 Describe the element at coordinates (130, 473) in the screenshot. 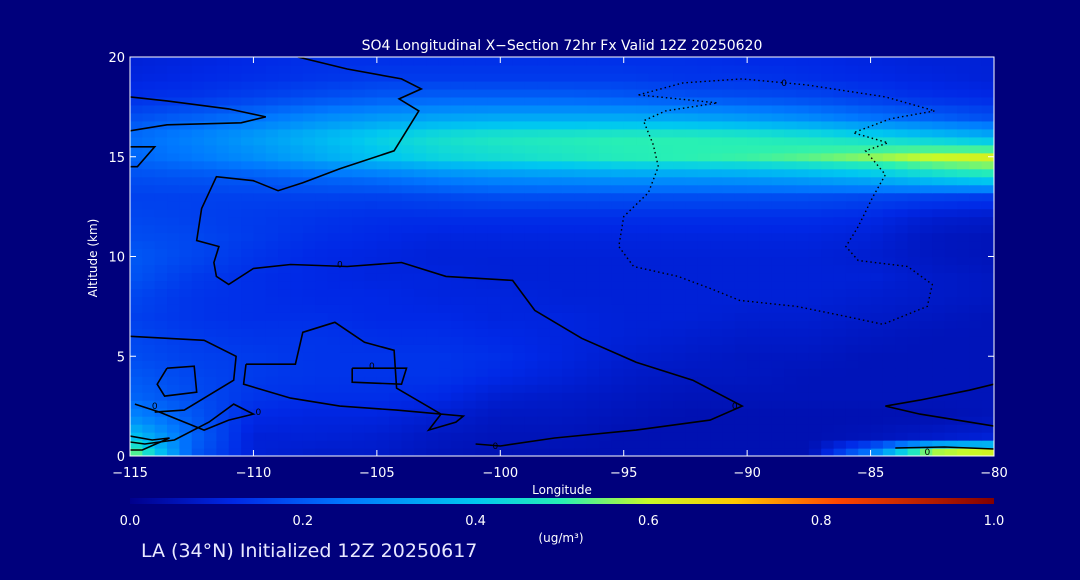

I see `x-tick-label: −115` at that location.